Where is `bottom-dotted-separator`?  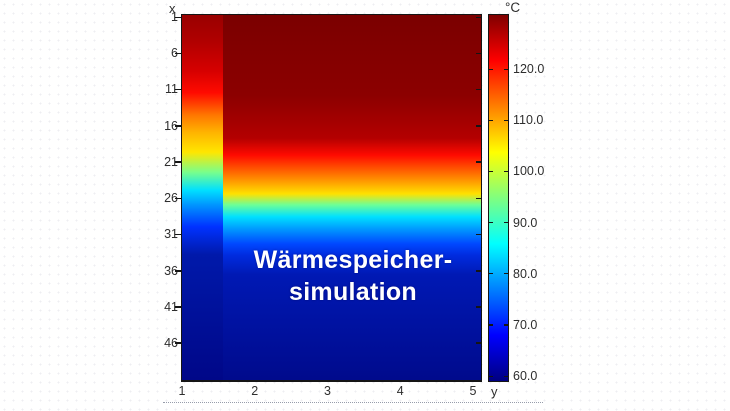
bottom-dotted-separator is located at coordinates (353, 402).